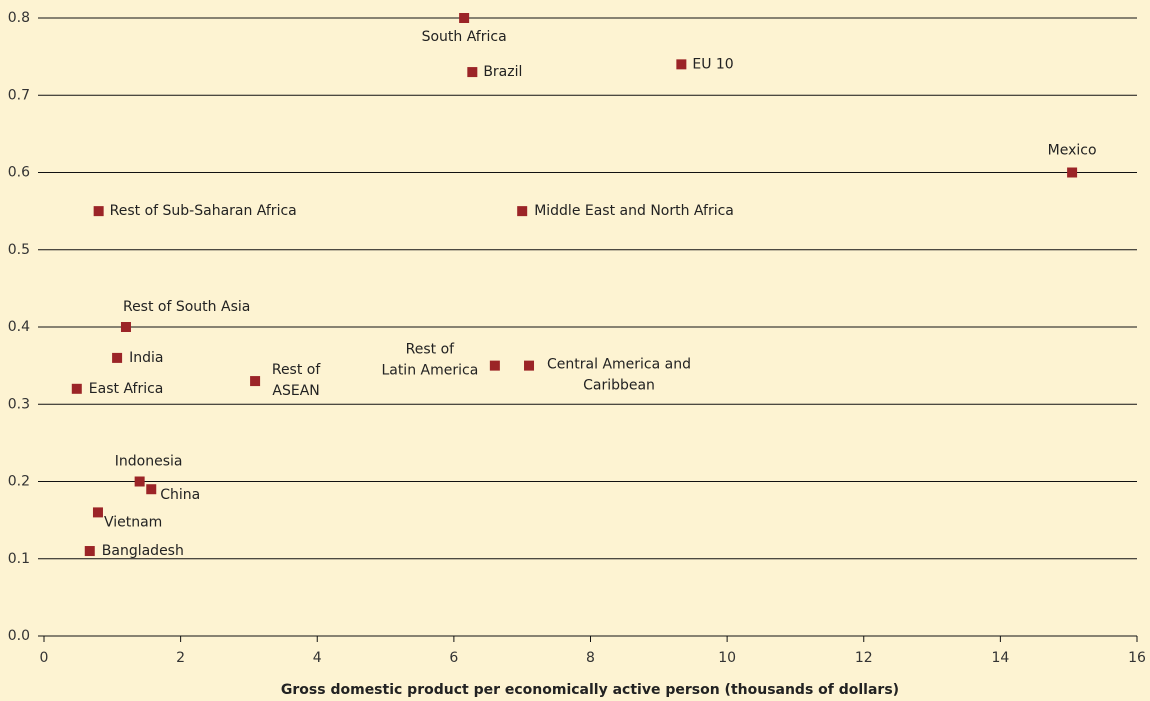  I want to click on y-tick-label: 0.0, so click(19, 636).